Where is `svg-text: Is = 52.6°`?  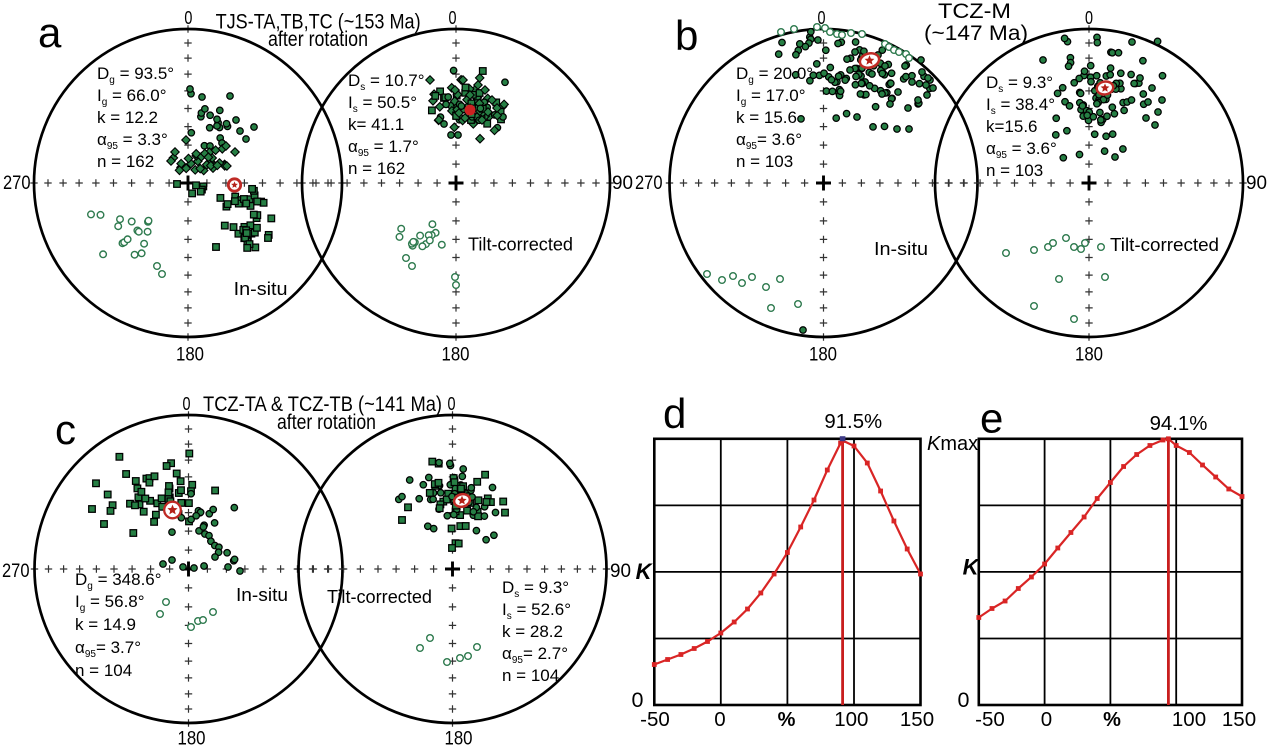
svg-text: Is = 52.6° is located at coordinates (536, 611).